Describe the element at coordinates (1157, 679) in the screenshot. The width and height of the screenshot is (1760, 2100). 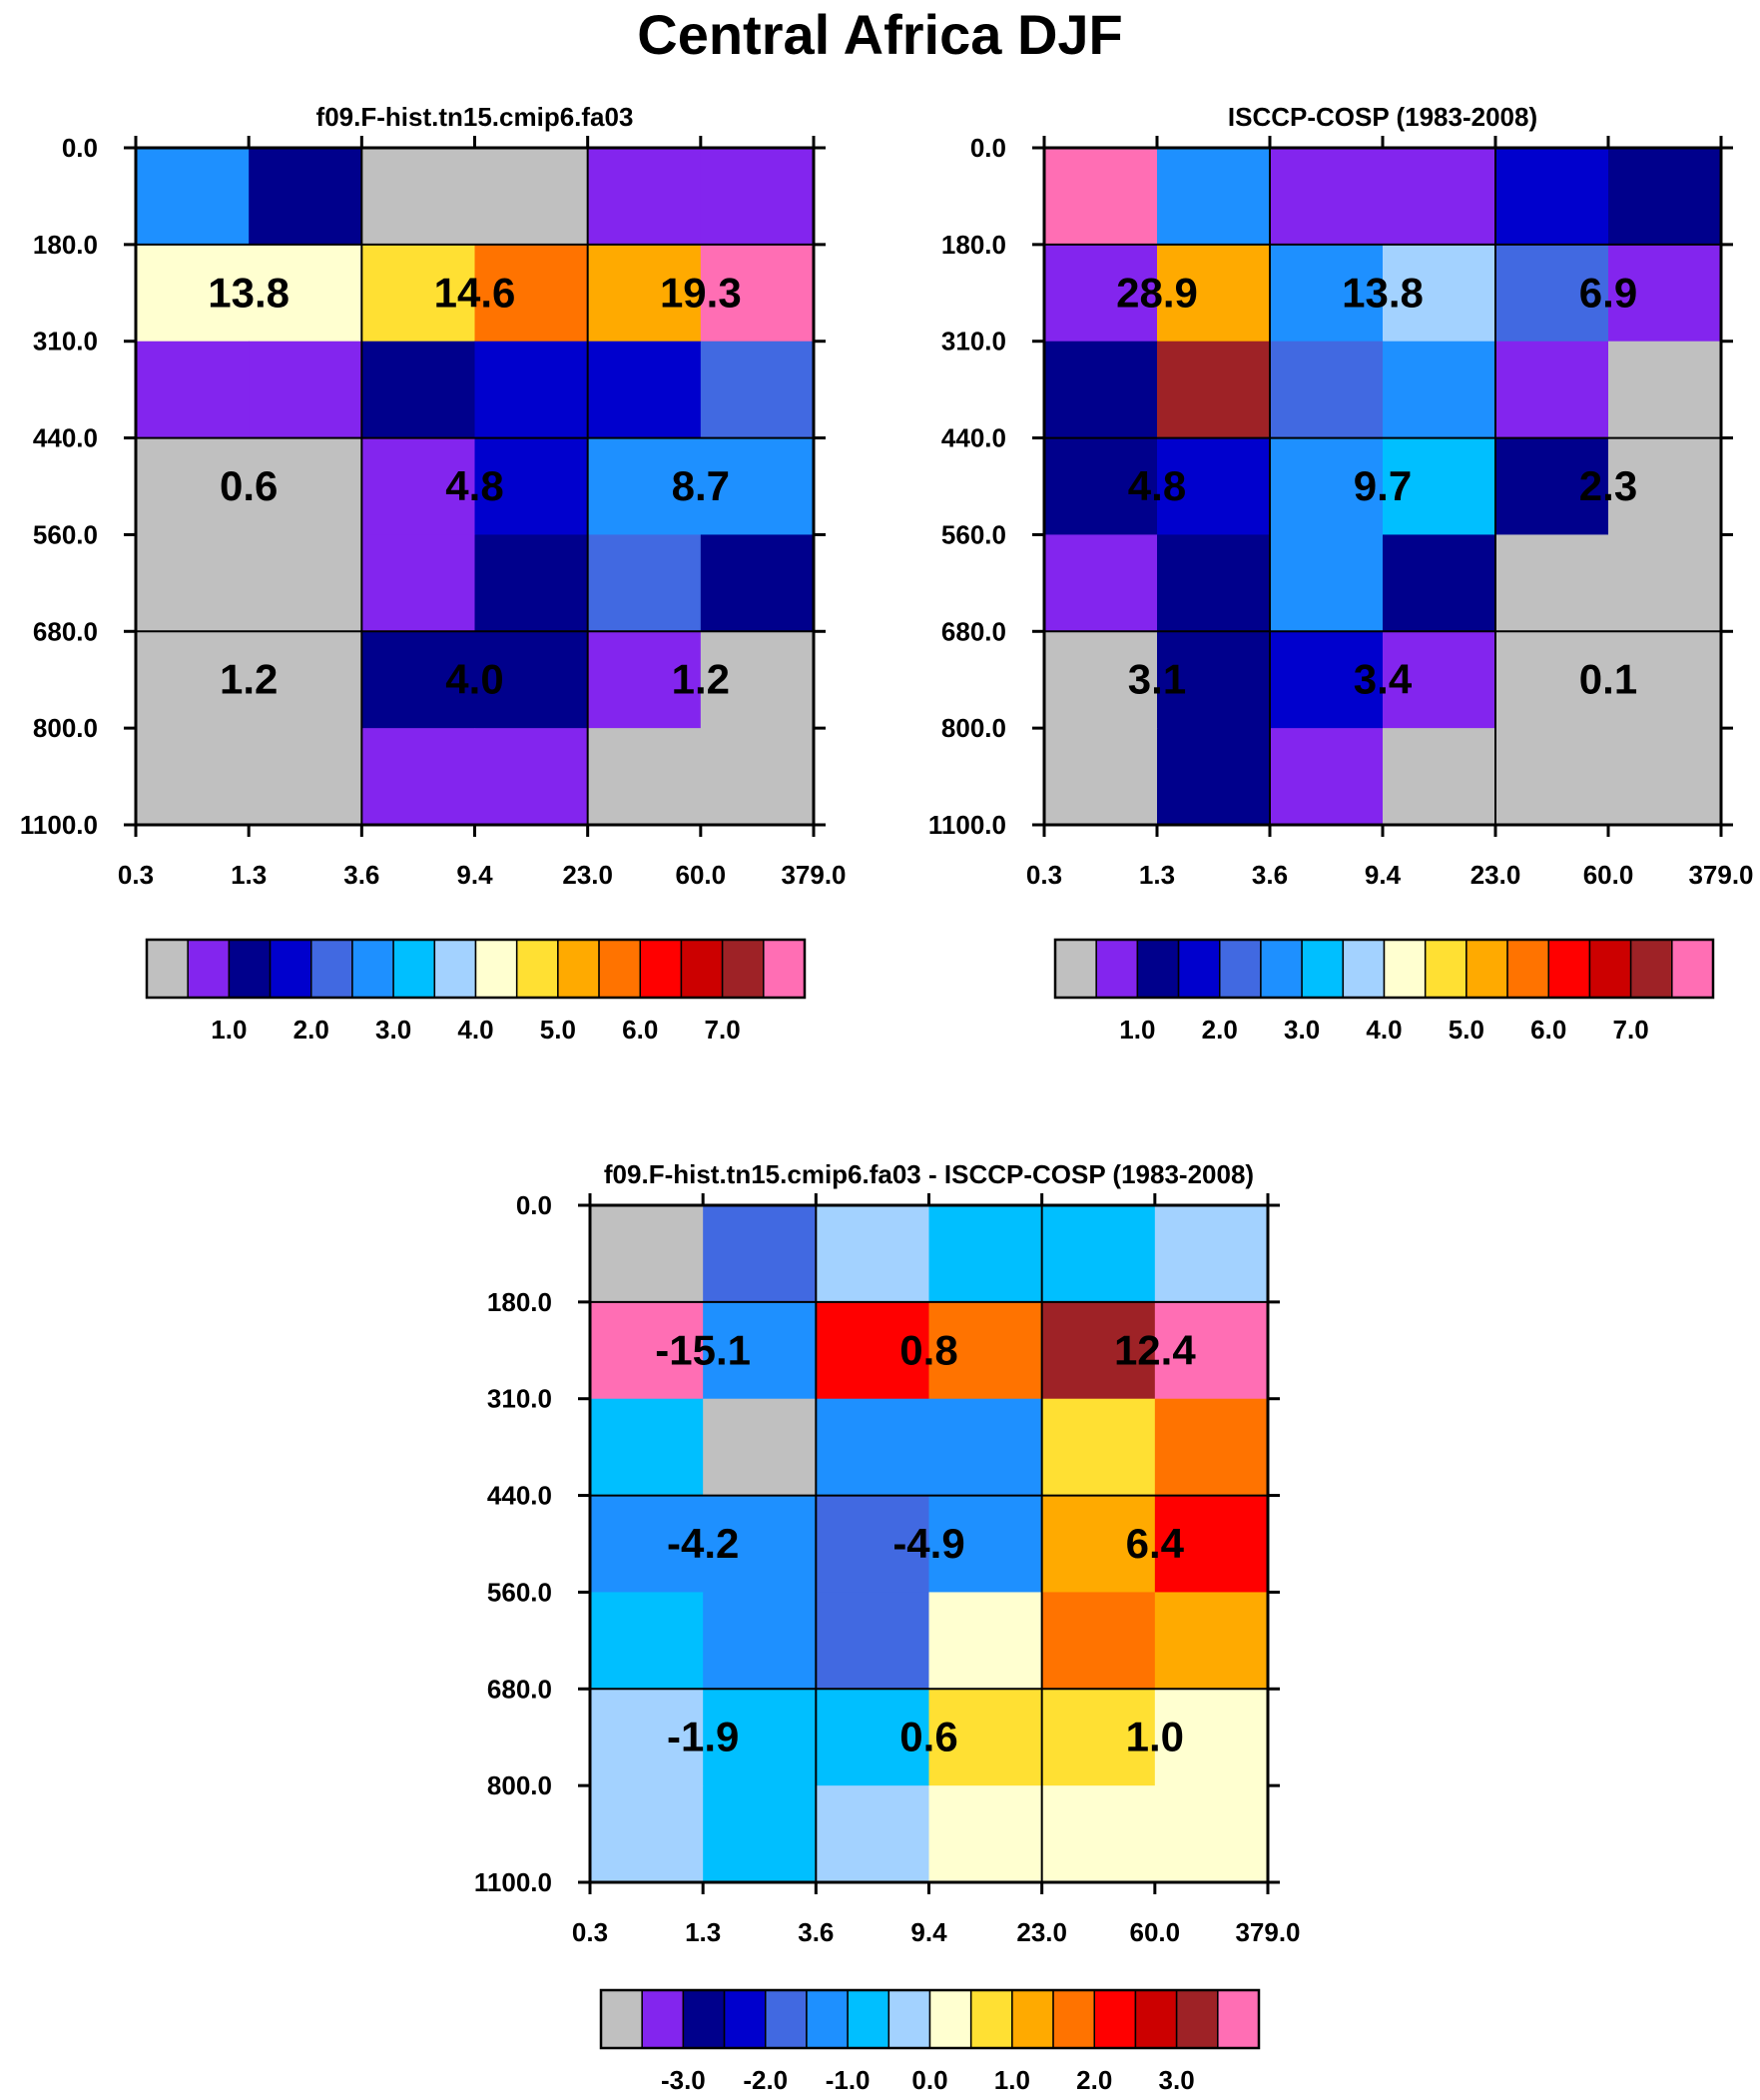
I see `cell-value-label: 3.1` at that location.